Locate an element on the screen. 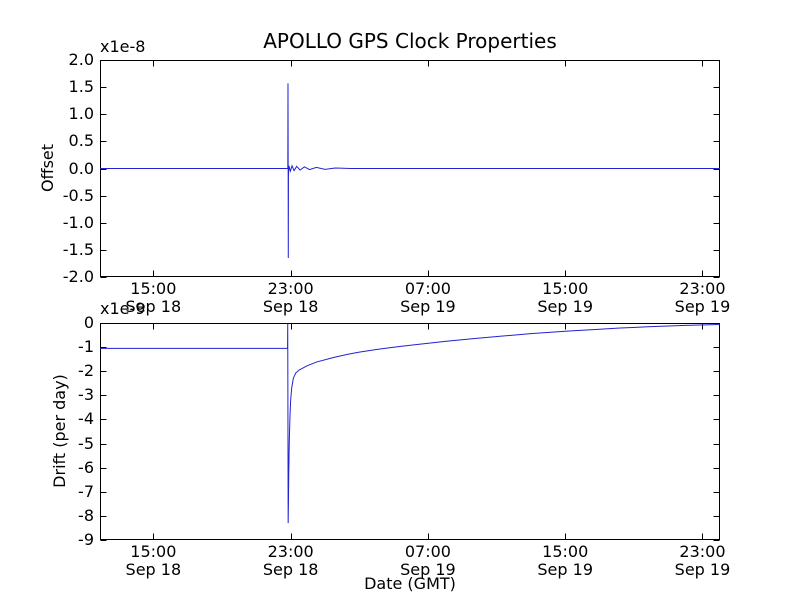  y-axis-label-drift: Drift (per day) is located at coordinates (59, 431).